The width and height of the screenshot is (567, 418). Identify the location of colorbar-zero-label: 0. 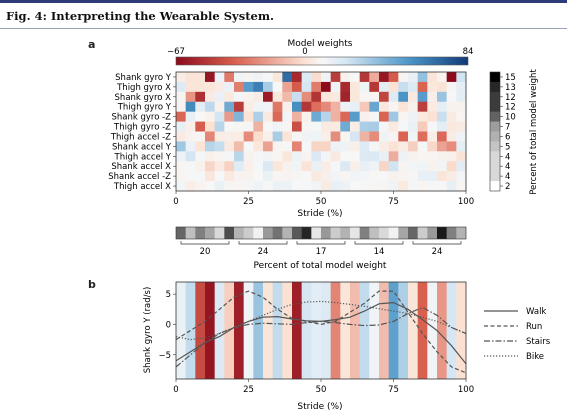
(304, 52).